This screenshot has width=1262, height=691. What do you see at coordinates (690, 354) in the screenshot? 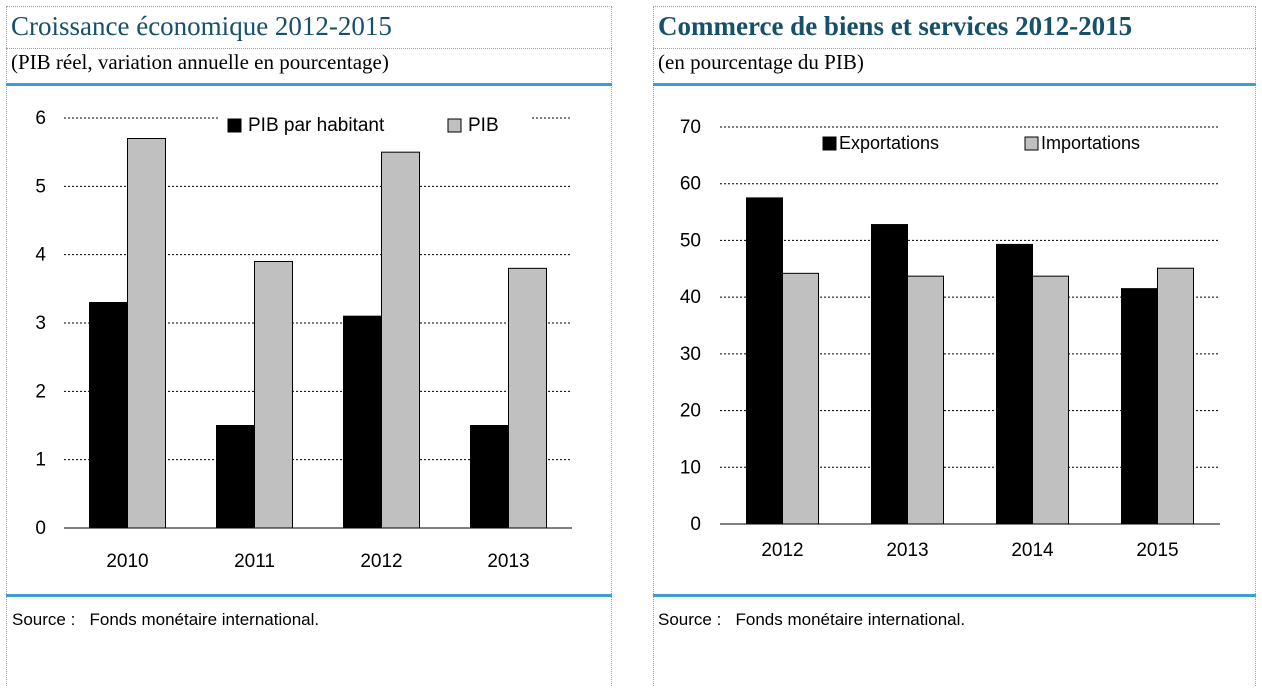
I see `y-tick-label: 30` at bounding box center [690, 354].